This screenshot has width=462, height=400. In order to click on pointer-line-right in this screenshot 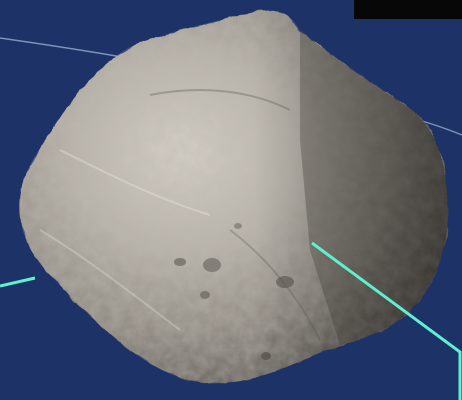, I will do `click(386, 320)`.